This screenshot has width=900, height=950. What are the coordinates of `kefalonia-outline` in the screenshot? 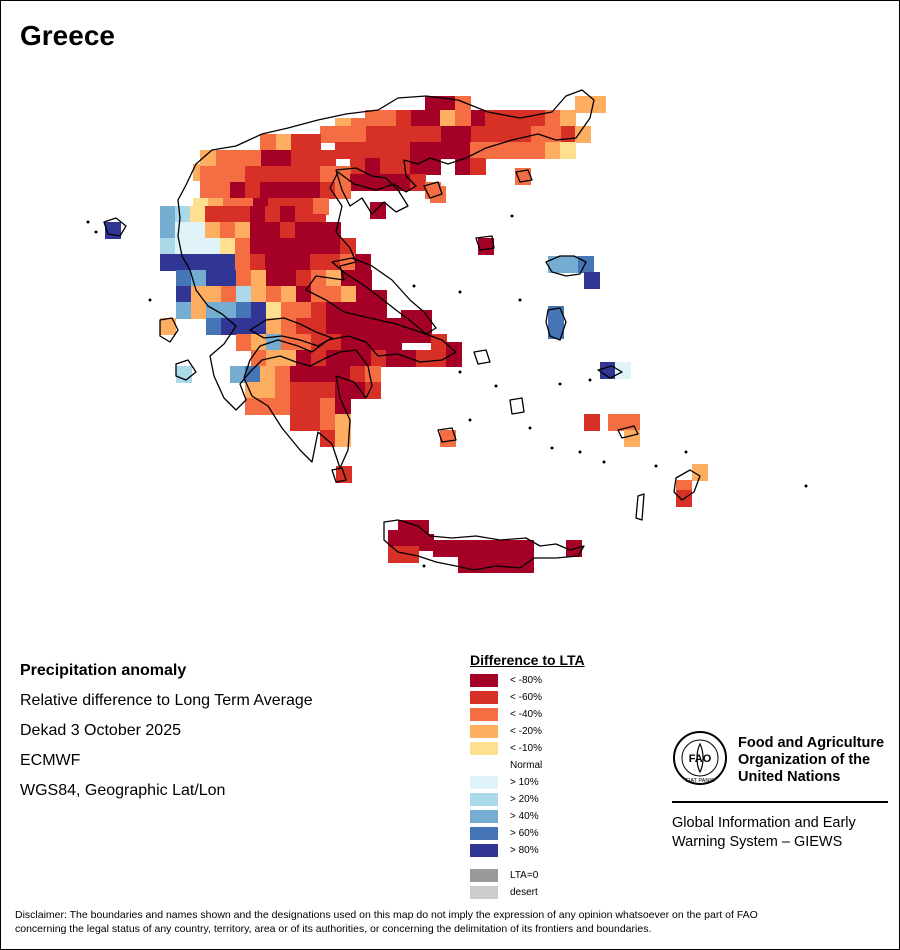 It's located at (169, 330).